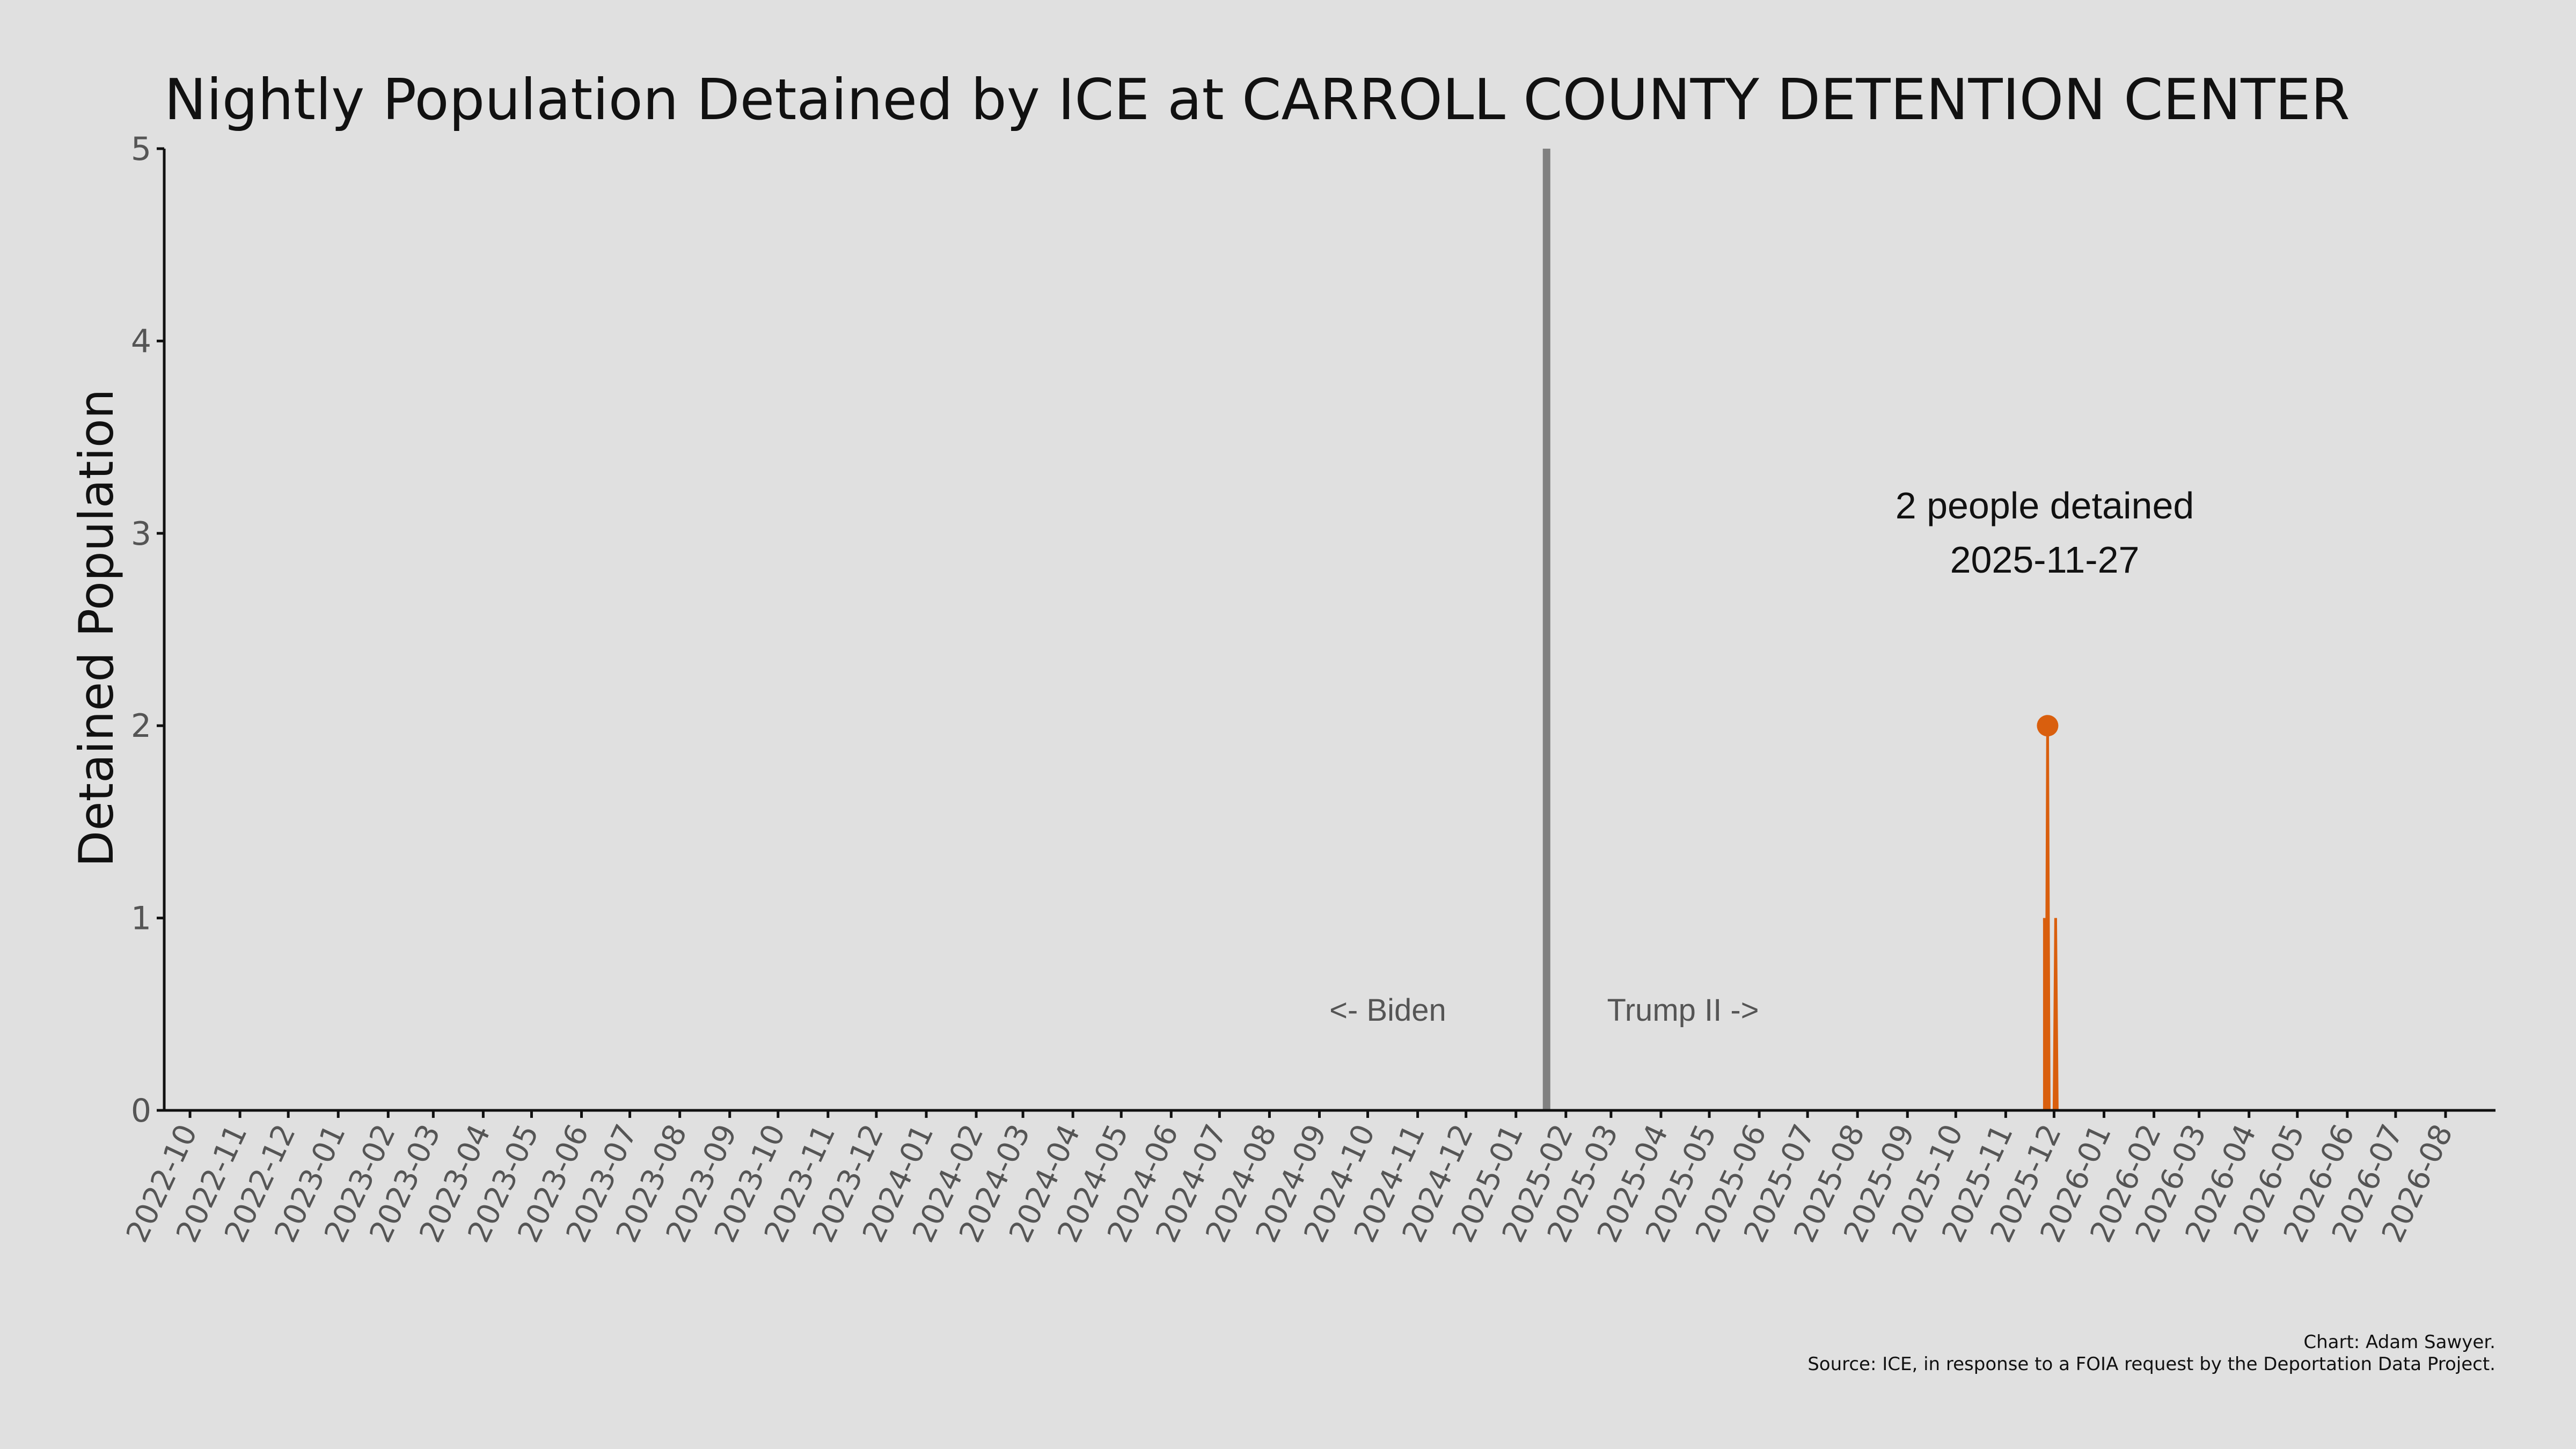 The width and height of the screenshot is (2576, 1449). Describe the element at coordinates (2045, 560) in the screenshot. I see `peak-label-date: 2025-11-27` at that location.